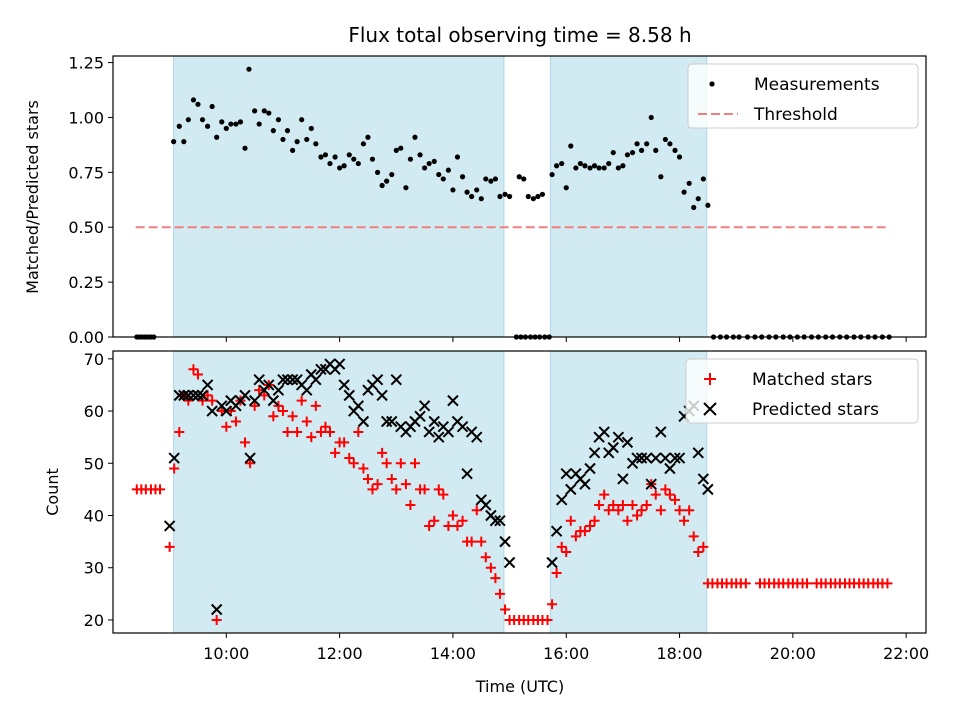 This screenshot has height=720, width=960. I want to click on x-tick-label: 10:00, so click(226, 653).